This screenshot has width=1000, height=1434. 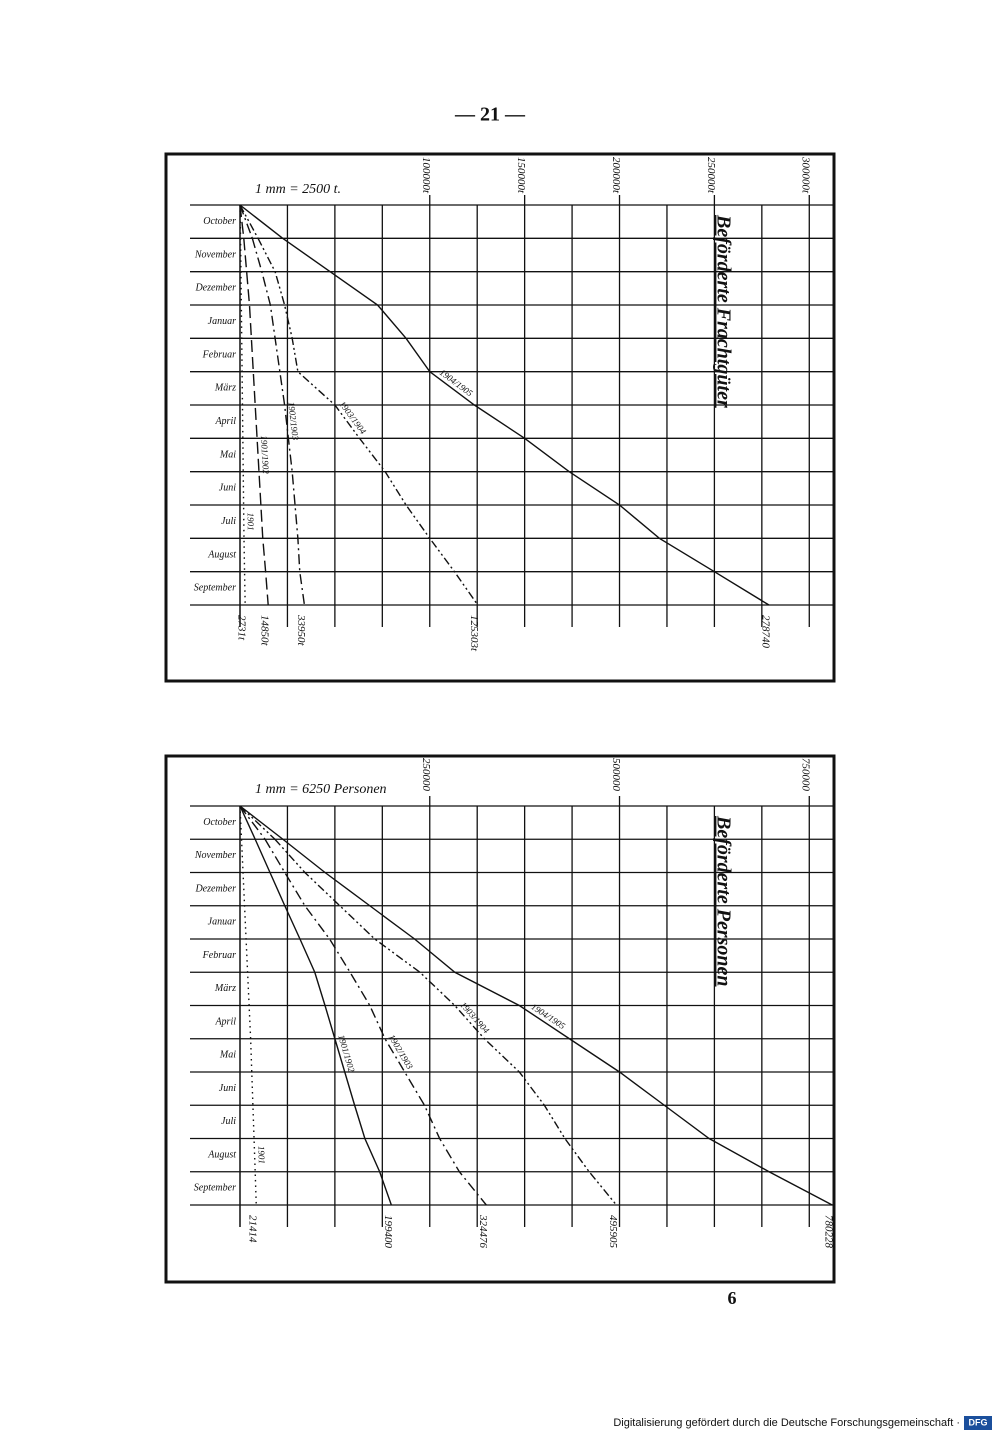 What do you see at coordinates (293, 421) in the screenshot?
I see `series-name: 1902/1903` at bounding box center [293, 421].